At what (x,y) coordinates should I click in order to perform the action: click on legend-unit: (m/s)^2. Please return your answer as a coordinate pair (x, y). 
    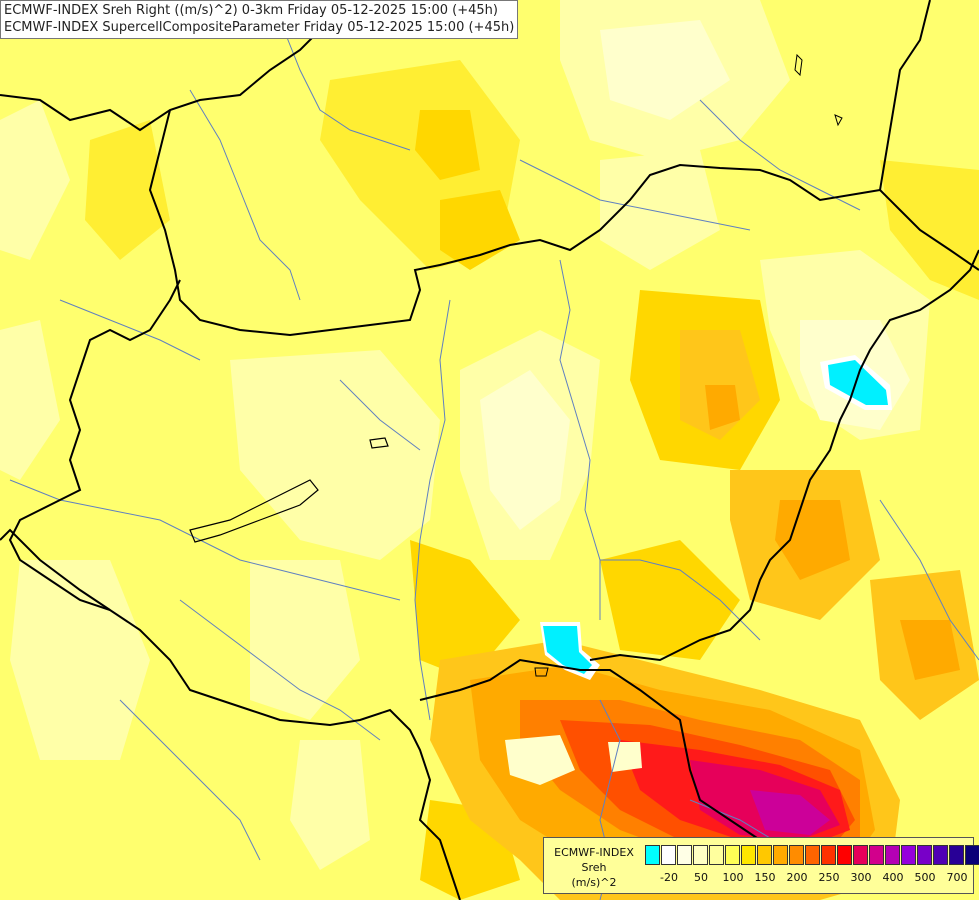
    Looking at the image, I should click on (594, 882).